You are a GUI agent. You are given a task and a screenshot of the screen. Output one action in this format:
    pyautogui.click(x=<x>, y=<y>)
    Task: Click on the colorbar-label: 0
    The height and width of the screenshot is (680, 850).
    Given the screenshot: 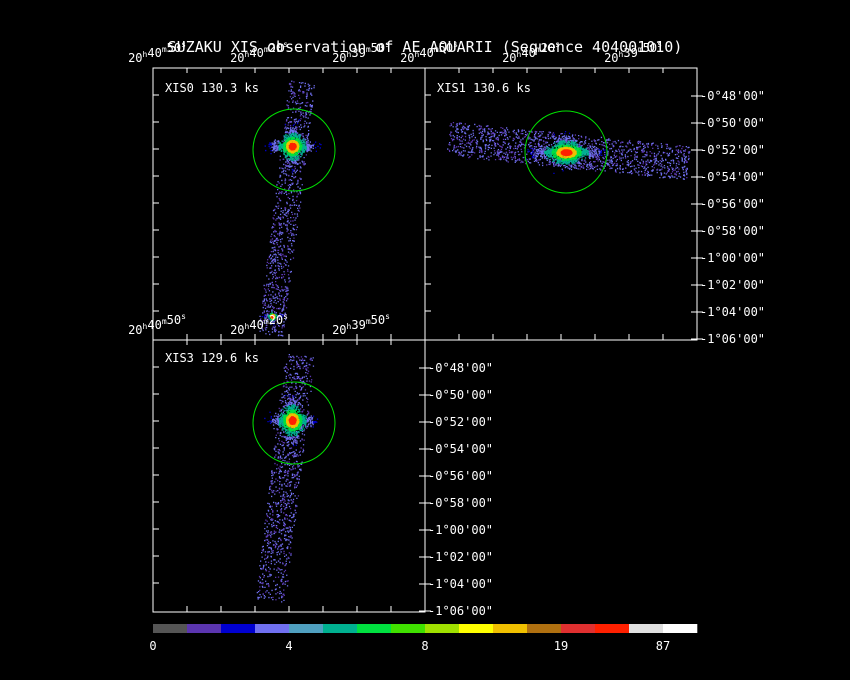 What is the action you would take?
    pyautogui.click(x=152, y=646)
    